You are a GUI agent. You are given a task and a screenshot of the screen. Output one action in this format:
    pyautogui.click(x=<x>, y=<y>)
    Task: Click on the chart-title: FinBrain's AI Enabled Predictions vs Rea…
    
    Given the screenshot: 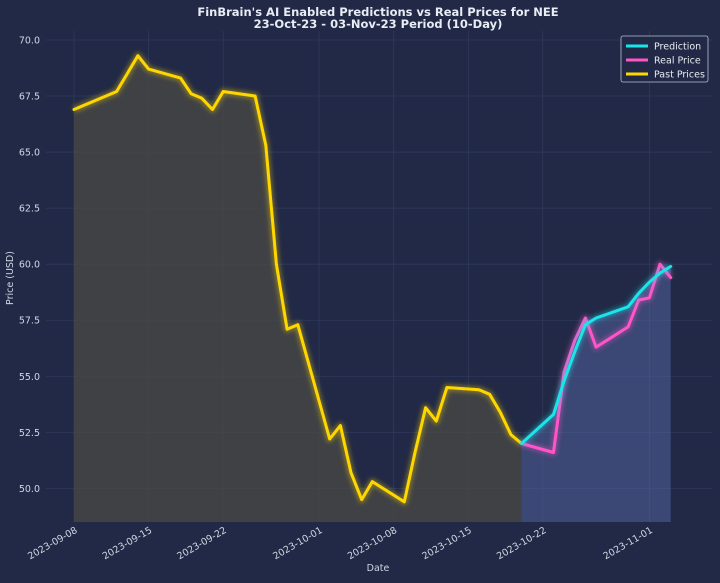 What is the action you would take?
    pyautogui.click(x=377, y=12)
    